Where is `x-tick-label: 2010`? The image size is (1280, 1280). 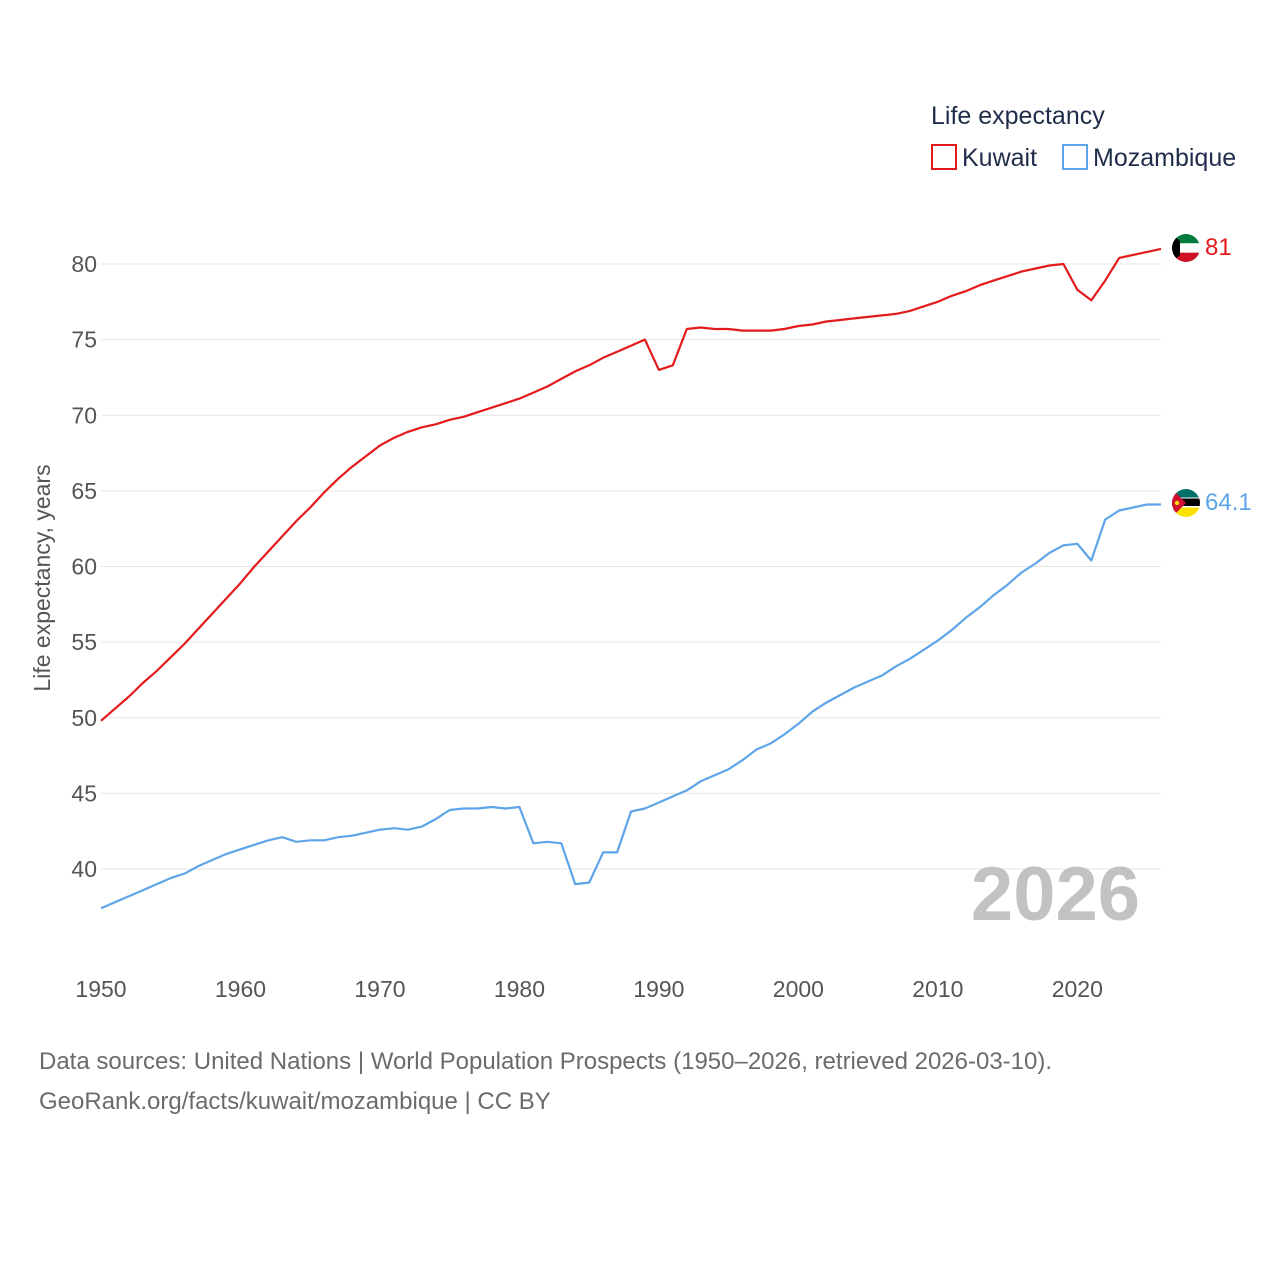
x-tick-label: 2010 is located at coordinates (937, 989).